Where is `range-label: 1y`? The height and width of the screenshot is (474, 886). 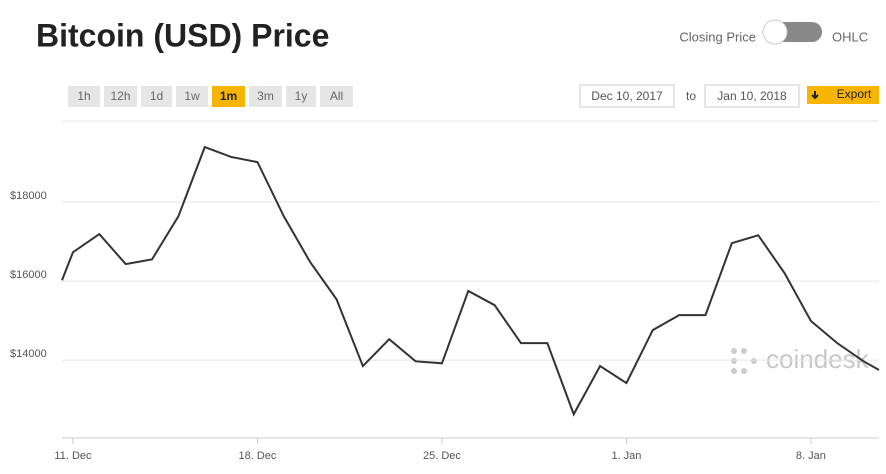 range-label: 1y is located at coordinates (301, 96).